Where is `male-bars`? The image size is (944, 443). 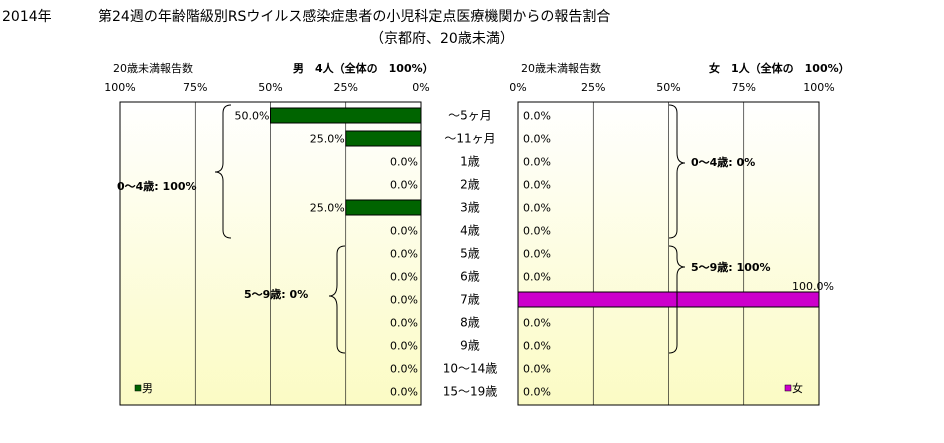 male-bars is located at coordinates (346, 161).